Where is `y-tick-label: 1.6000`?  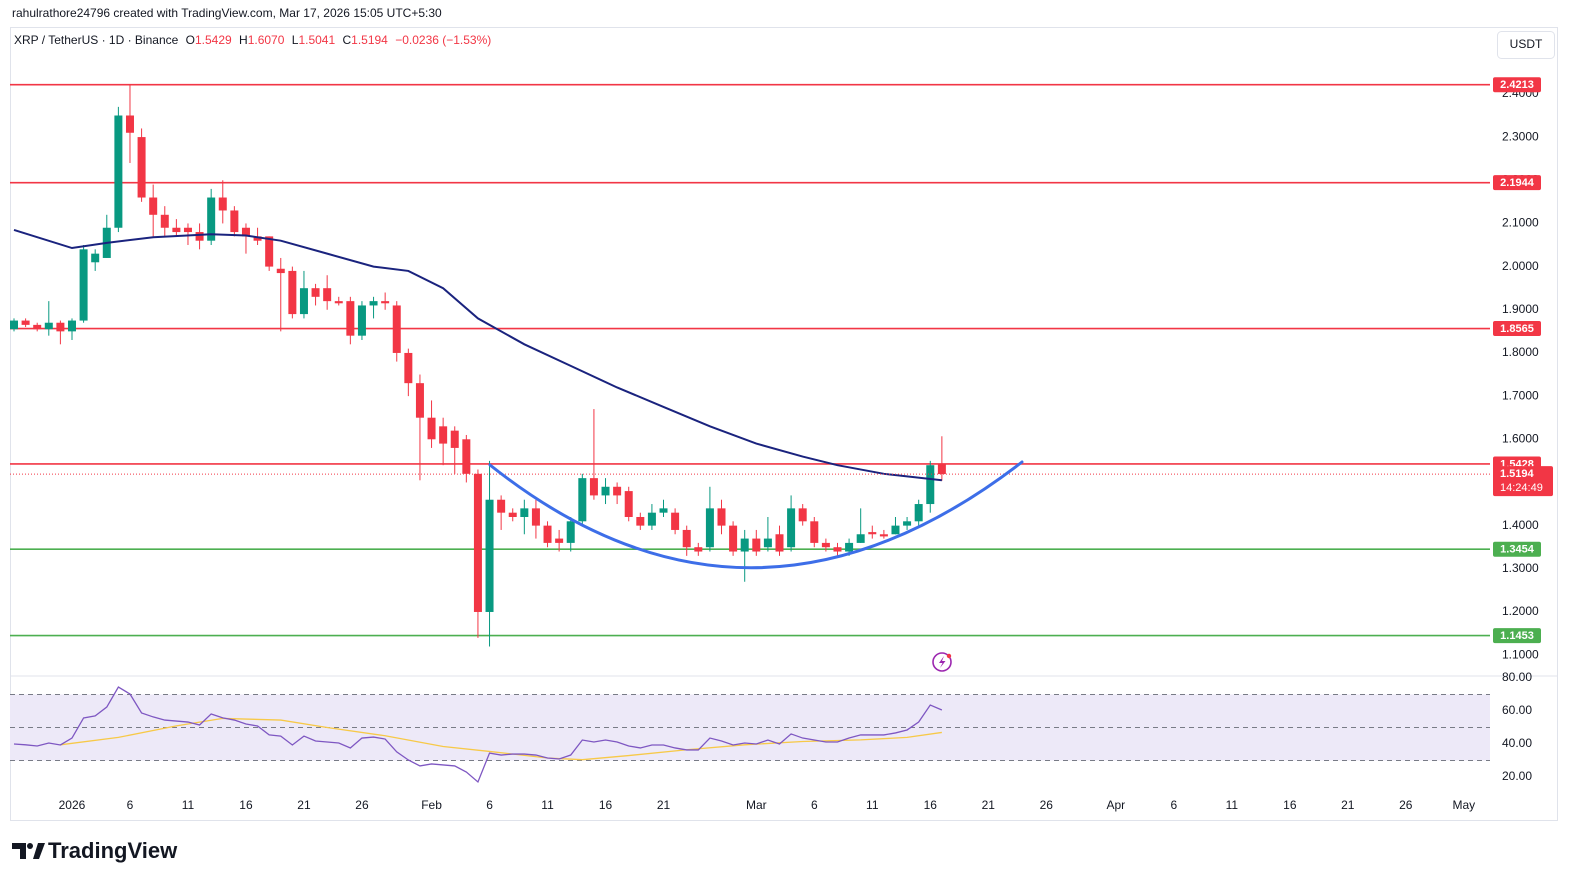 y-tick-label: 1.6000 is located at coordinates (1520, 438).